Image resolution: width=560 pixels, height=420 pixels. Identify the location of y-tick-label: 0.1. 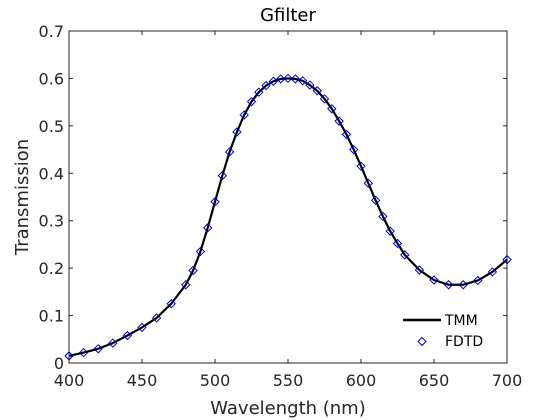
(51, 316).